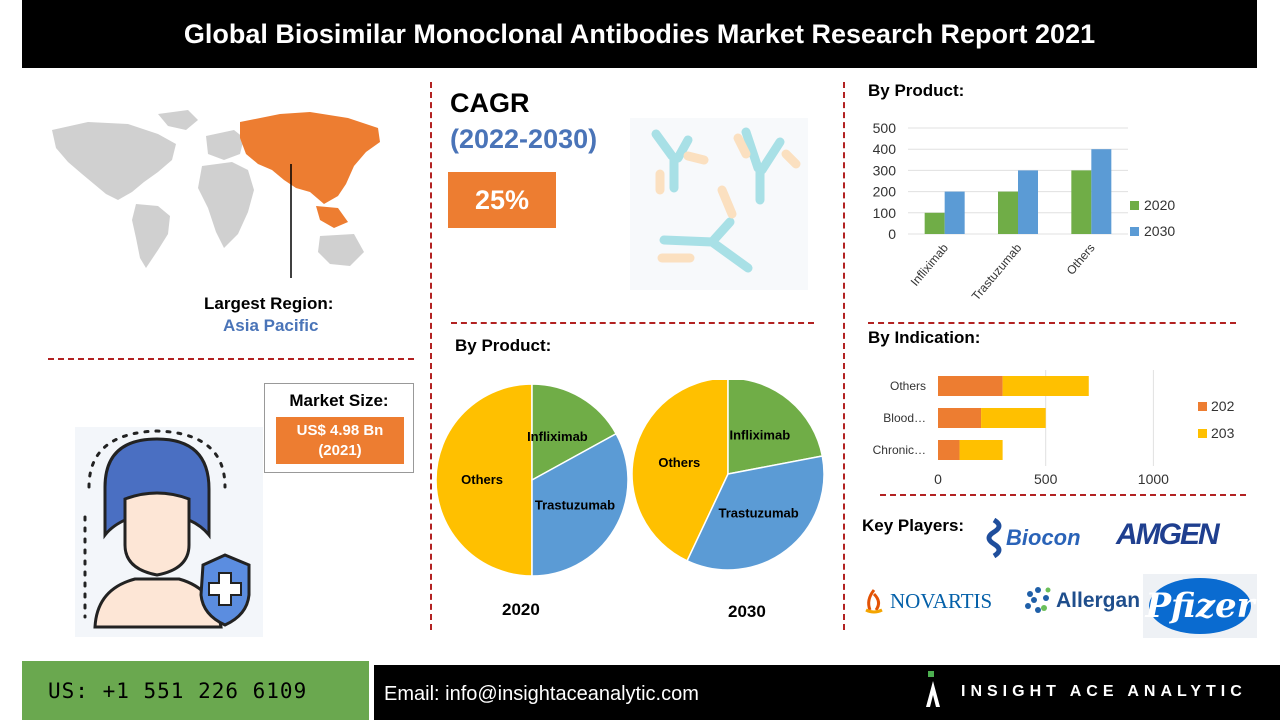 The width and height of the screenshot is (1280, 720). Describe the element at coordinates (933, 689) in the screenshot. I see `brand-icon` at that location.